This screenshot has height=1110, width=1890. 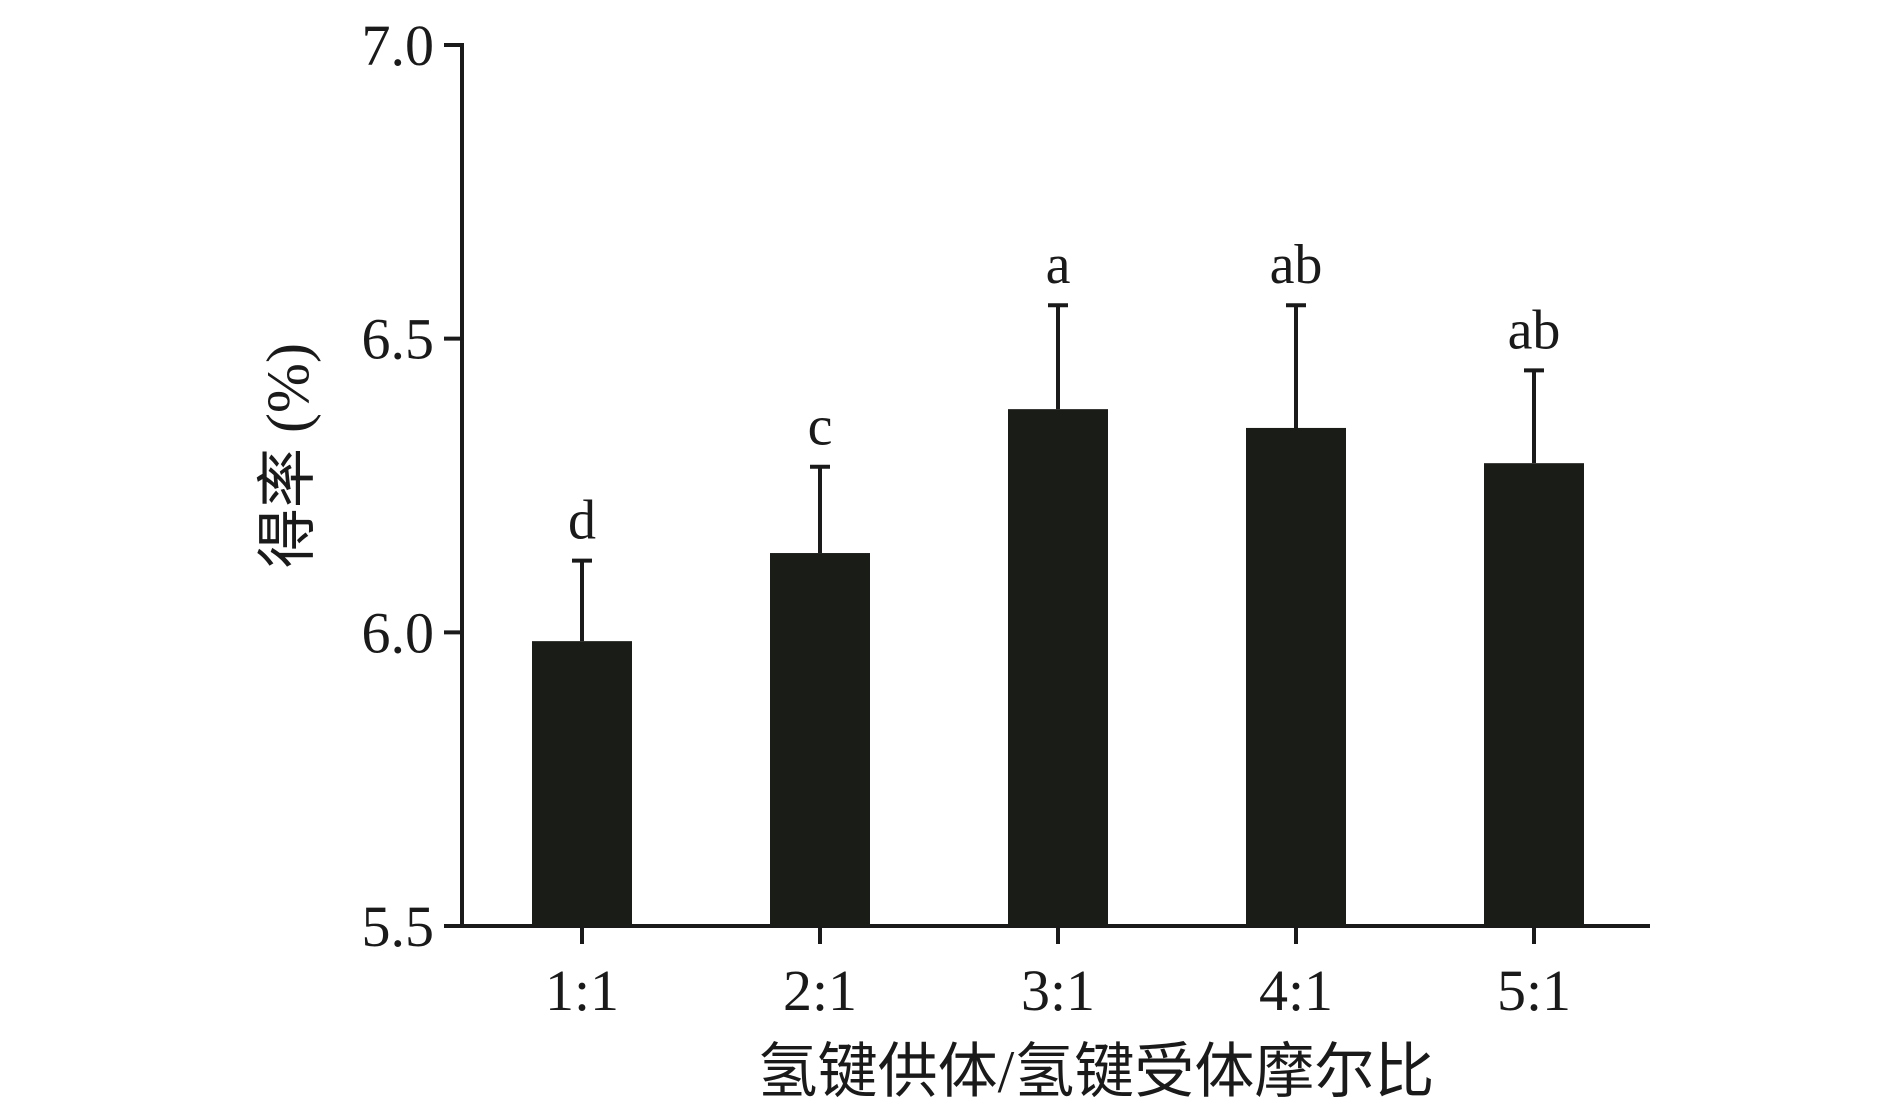 What do you see at coordinates (582, 990) in the screenshot?
I see `x-tick-label: 1:1` at bounding box center [582, 990].